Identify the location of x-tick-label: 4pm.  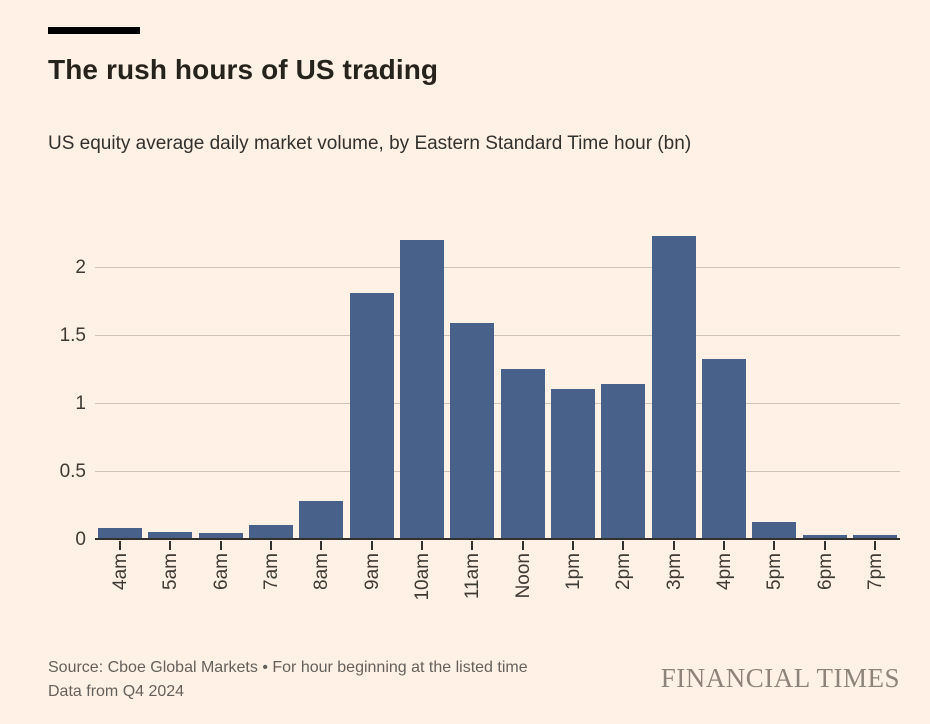
(724, 571).